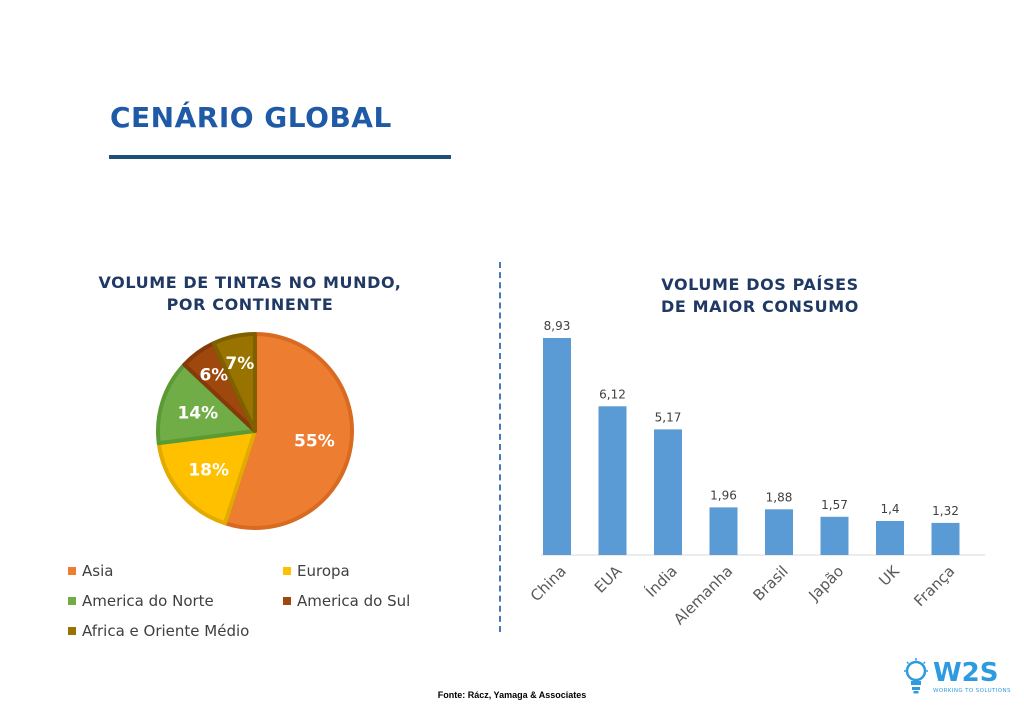 This screenshot has width=1024, height=709. What do you see at coordinates (197, 413) in the screenshot?
I see `pie-data-label-america-do-norte: 14%` at bounding box center [197, 413].